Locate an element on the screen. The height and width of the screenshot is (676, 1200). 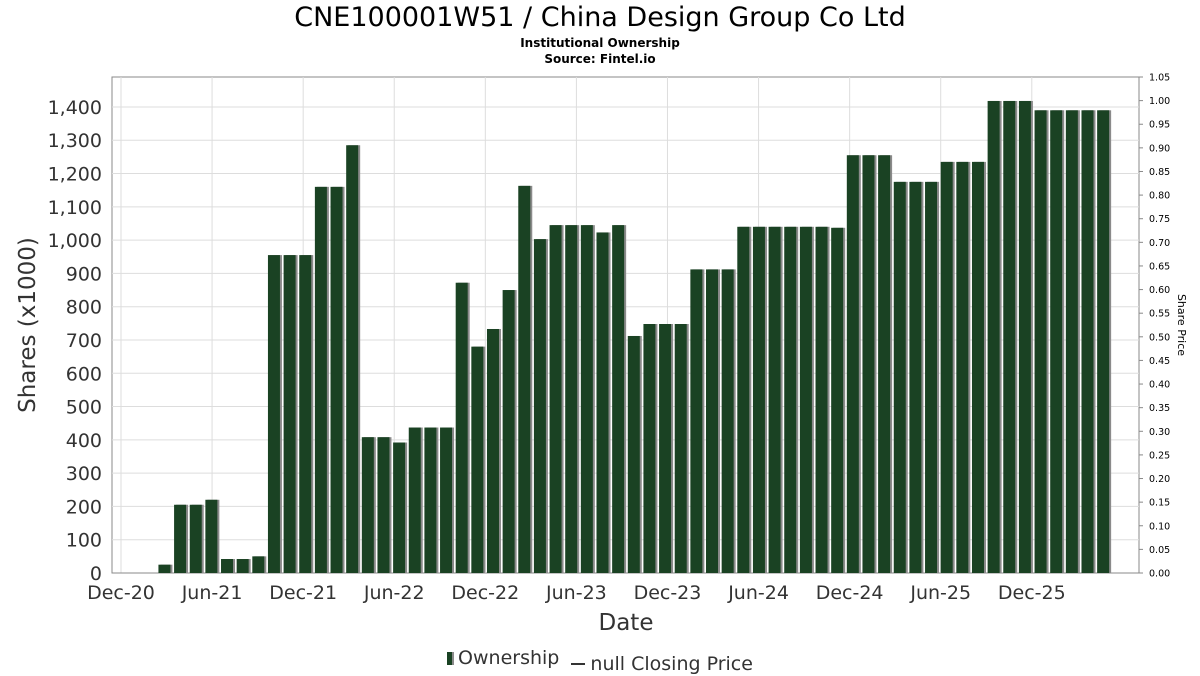
y2-tick-label: 0.05 is located at coordinates (1159, 550).